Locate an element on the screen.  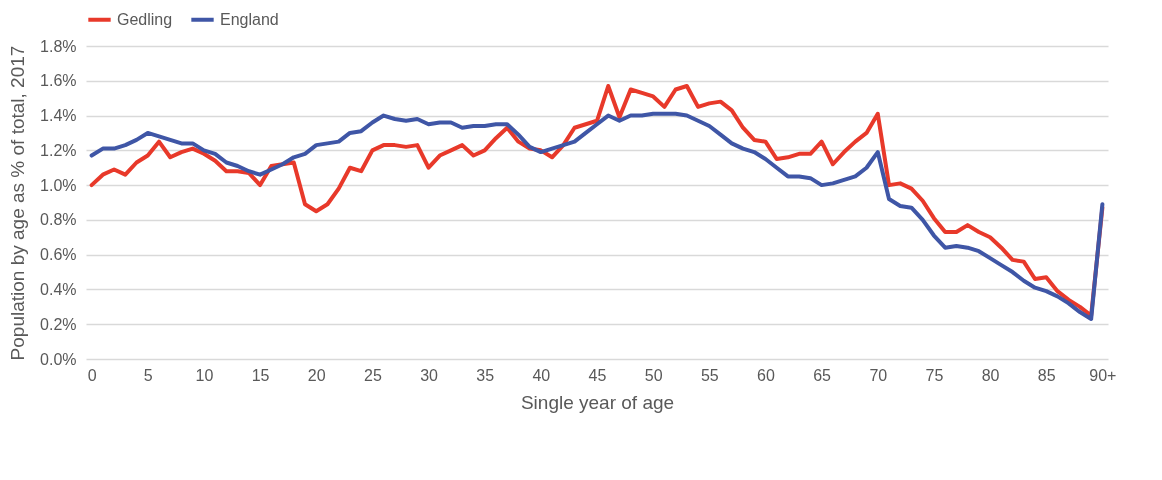
y-tick-label: 0.2% is located at coordinates (58, 324).